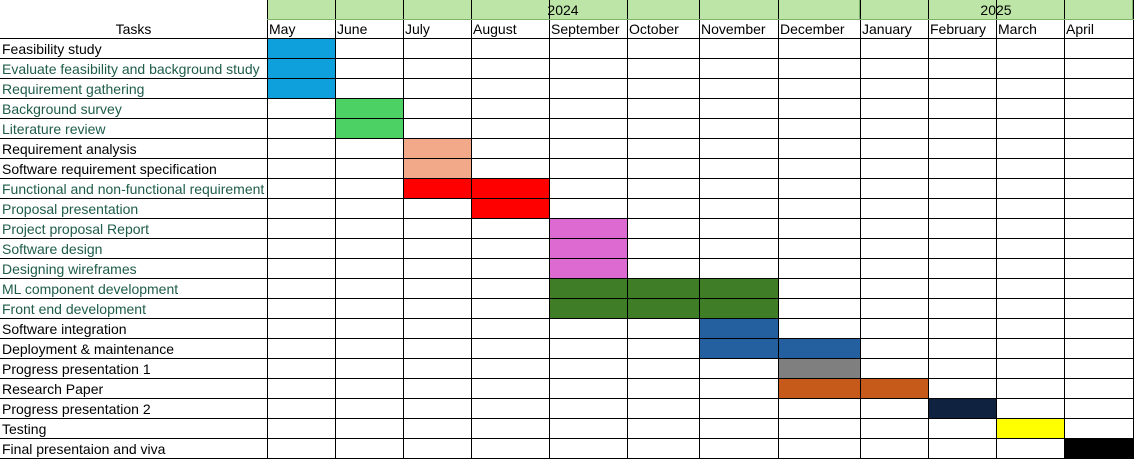 The image size is (1135, 459). I want to click on month-header-may: May, so click(282, 29).